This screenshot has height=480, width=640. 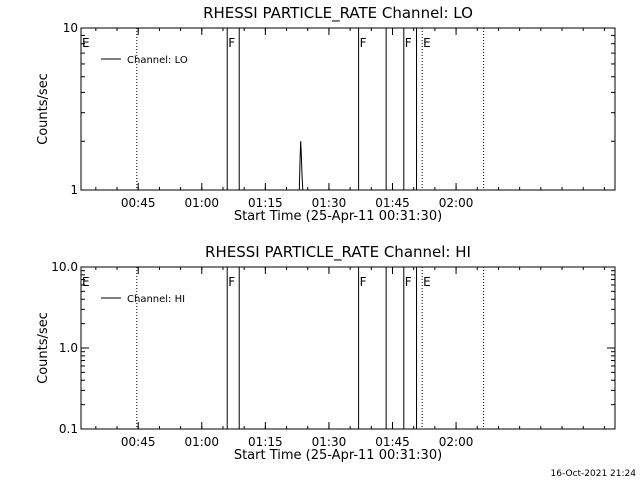 What do you see at coordinates (64, 267) in the screenshot?
I see `y-tick-label: 10.0` at bounding box center [64, 267].